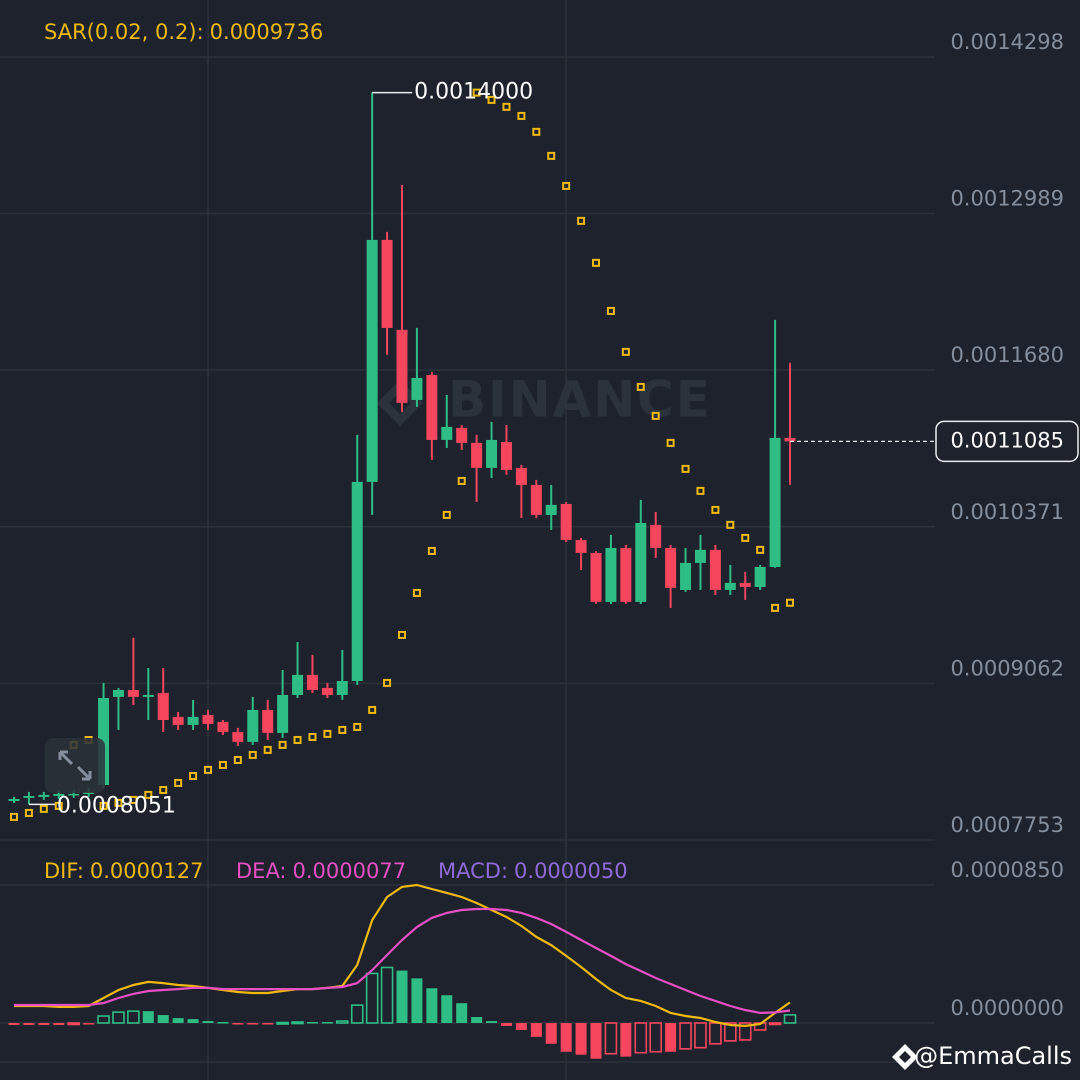 This screenshot has height=1080, width=1080. Describe the element at coordinates (1007, 199) in the screenshot. I see `y-tick-label: 0.0012989` at that location.